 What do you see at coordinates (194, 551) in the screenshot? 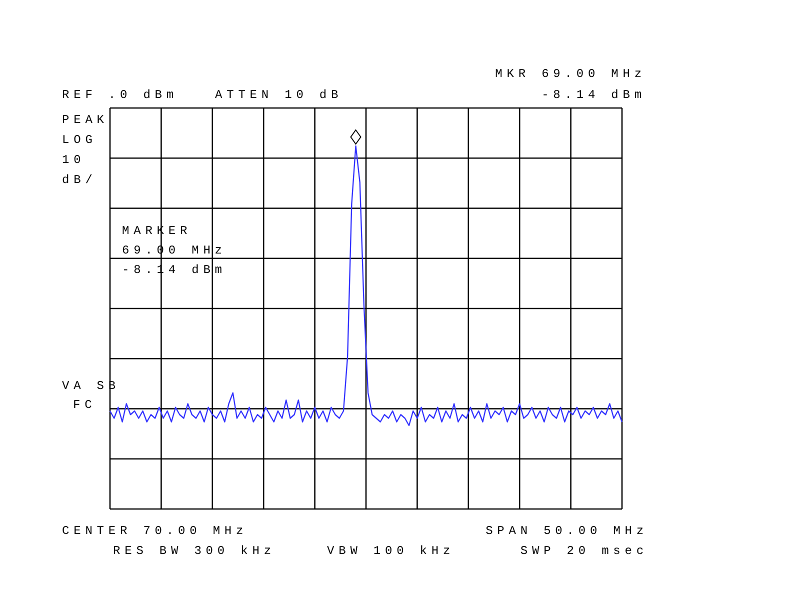
I see `text: RES BW 300 kHz` at bounding box center [194, 551].